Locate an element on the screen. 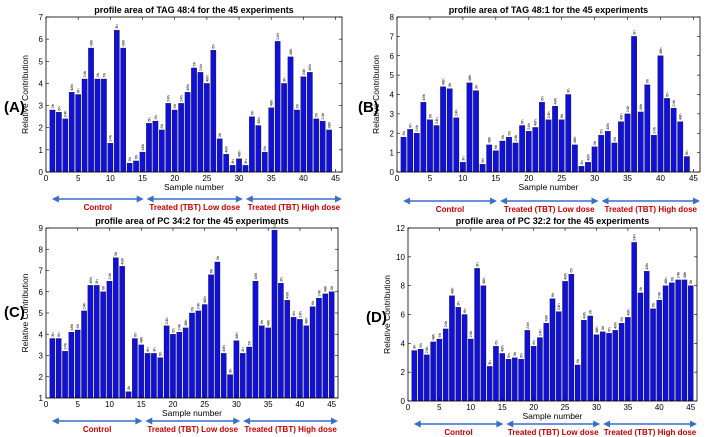 This screenshot has height=437, width=710. y-tick-label: 2 is located at coordinates (41, 128).